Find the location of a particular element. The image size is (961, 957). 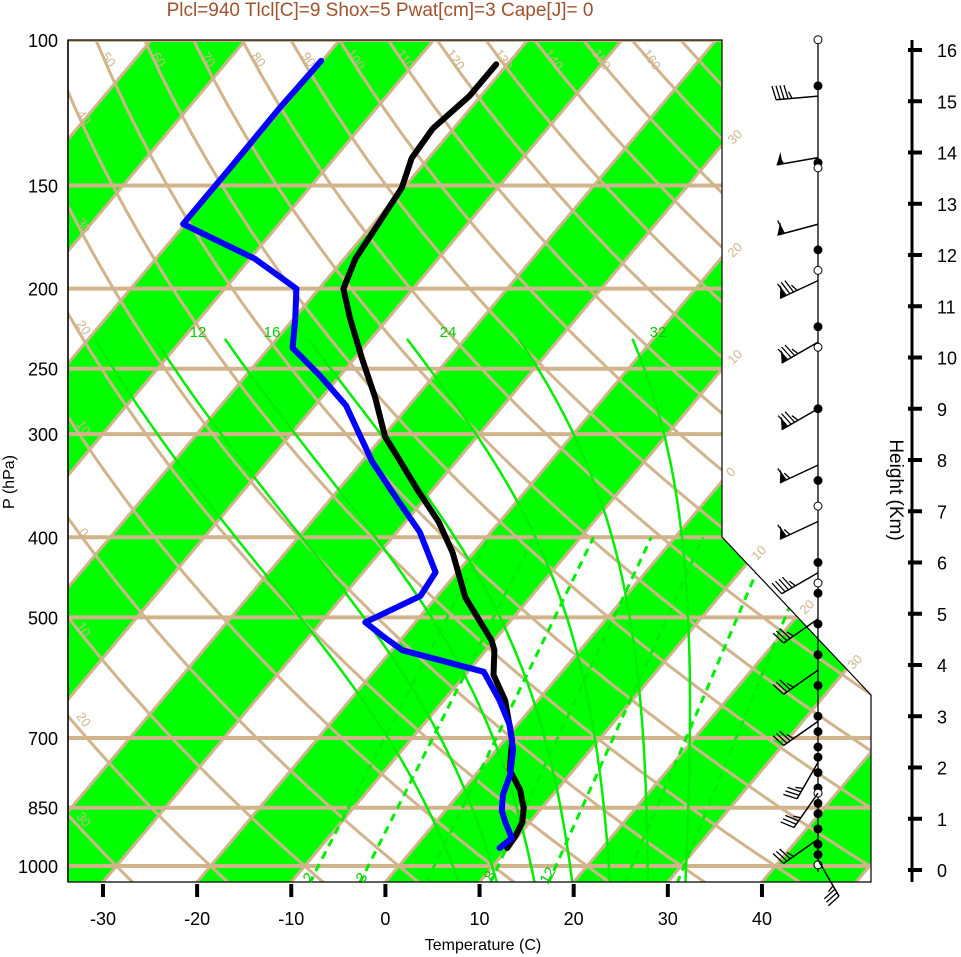

isotherm-label: 20 is located at coordinates (734, 249).